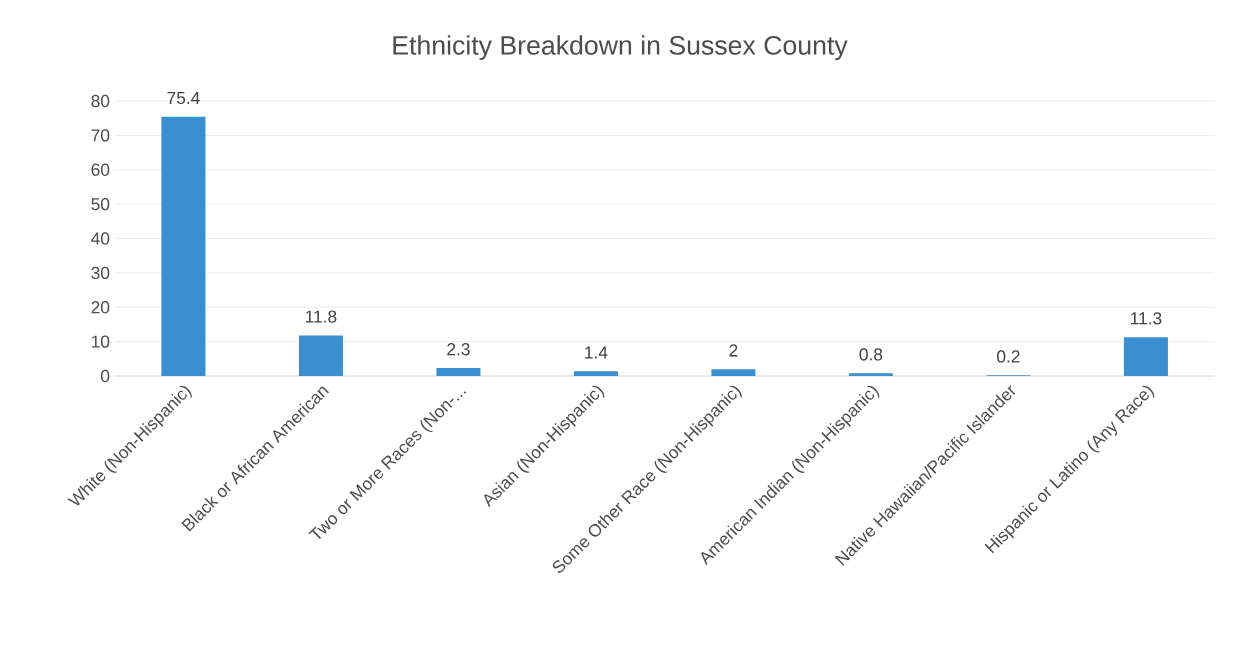  I want to click on data-label: 0.8, so click(871, 354).